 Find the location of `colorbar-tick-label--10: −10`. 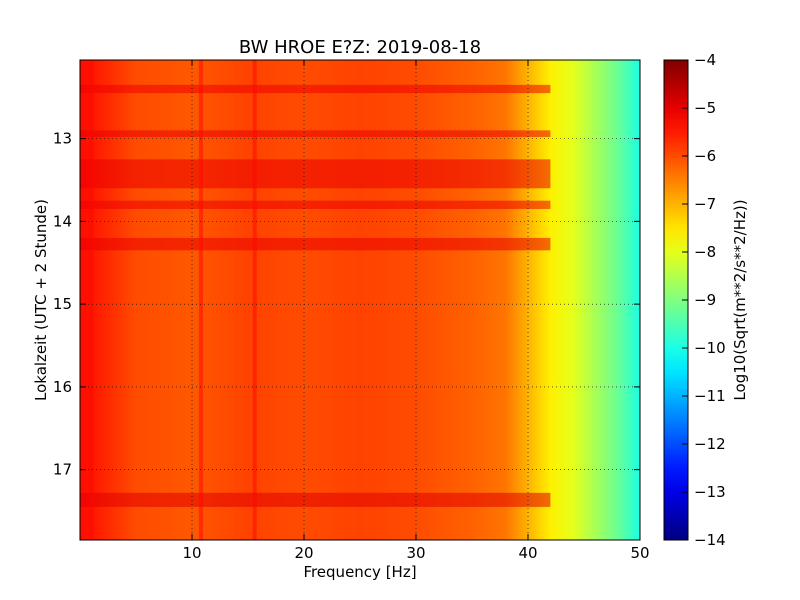

colorbar-tick-label--10: −10 is located at coordinates (710, 348).